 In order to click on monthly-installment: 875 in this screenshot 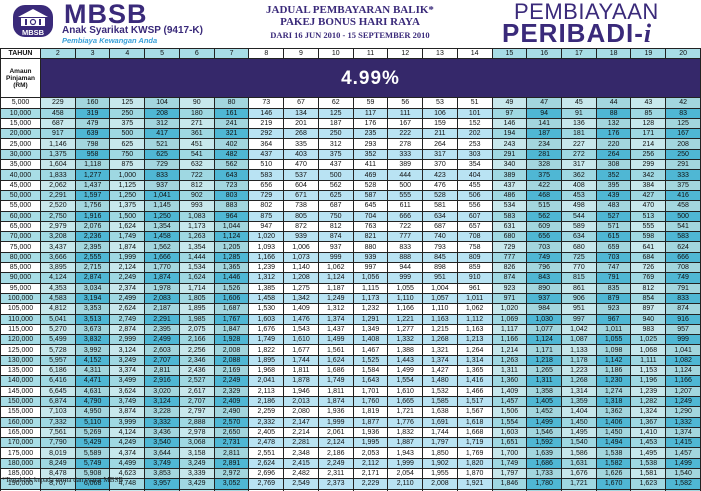, I will do `click(127, 165)`.